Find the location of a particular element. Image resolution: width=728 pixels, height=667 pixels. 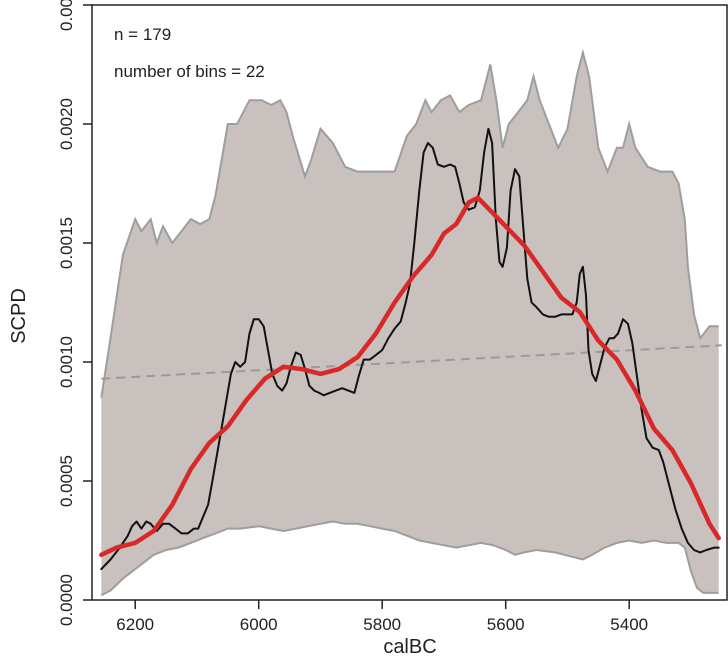

x-axis-label: calBC is located at coordinates (409, 647).